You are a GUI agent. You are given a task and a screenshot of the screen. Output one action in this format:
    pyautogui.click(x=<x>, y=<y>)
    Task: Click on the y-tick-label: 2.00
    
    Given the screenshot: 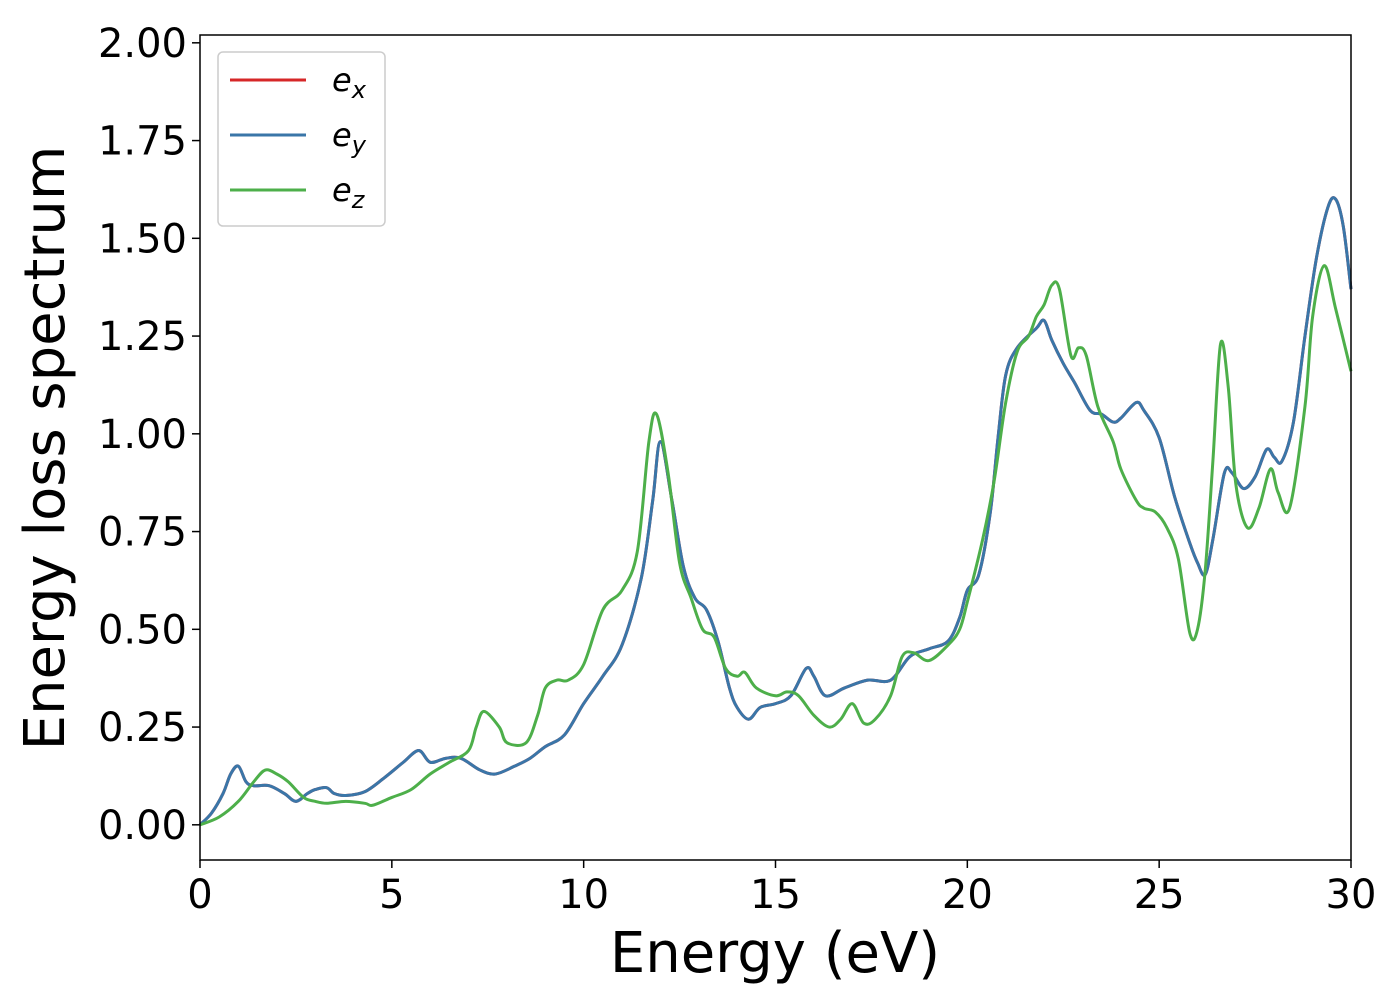 What is the action you would take?
    pyautogui.click(x=142, y=44)
    